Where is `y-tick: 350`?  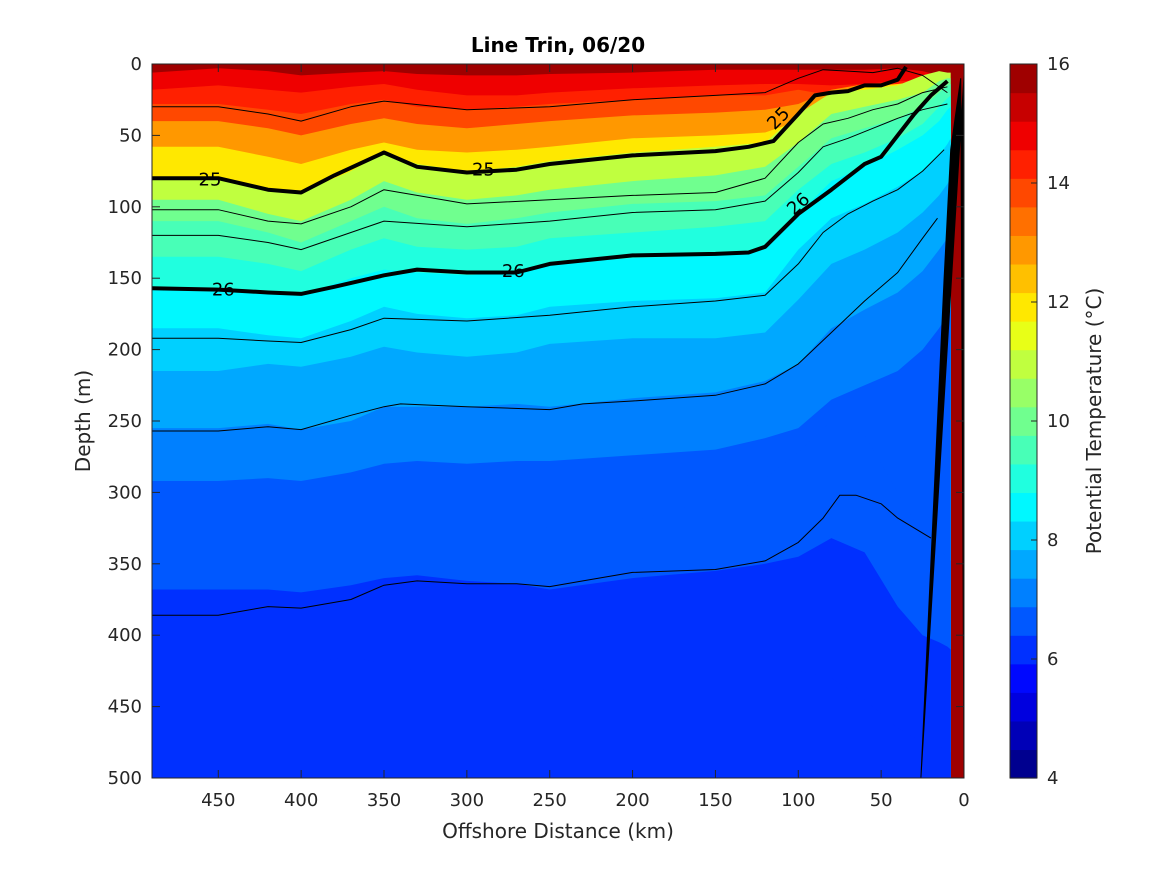
y-tick: 350 is located at coordinates (536, 564).